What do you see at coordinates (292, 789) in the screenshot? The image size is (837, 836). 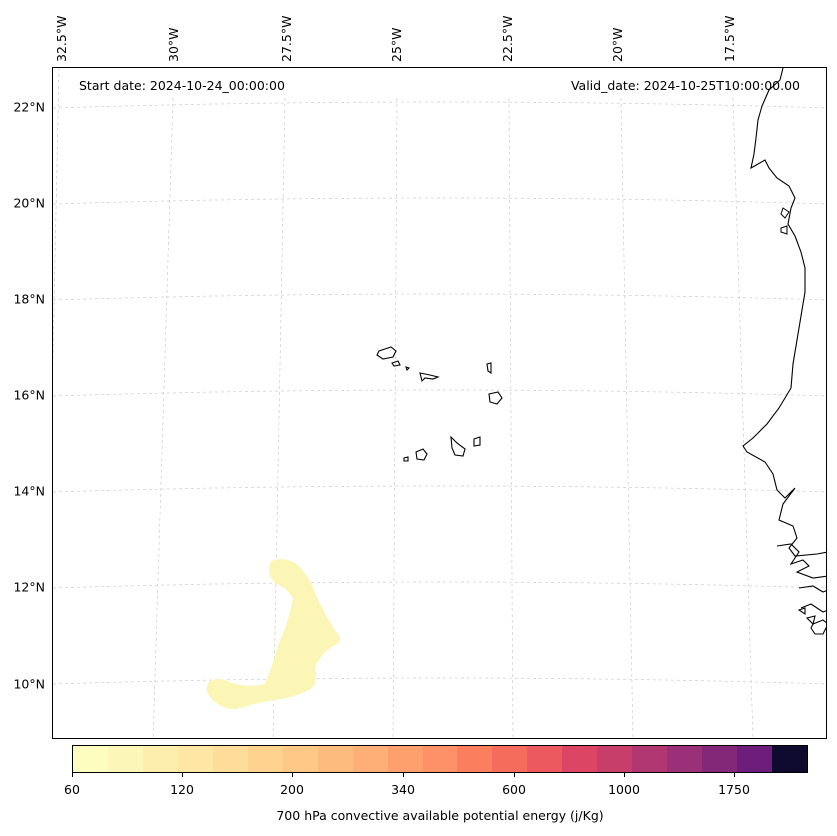 I see `colorbar-tick-200: 200` at bounding box center [292, 789].